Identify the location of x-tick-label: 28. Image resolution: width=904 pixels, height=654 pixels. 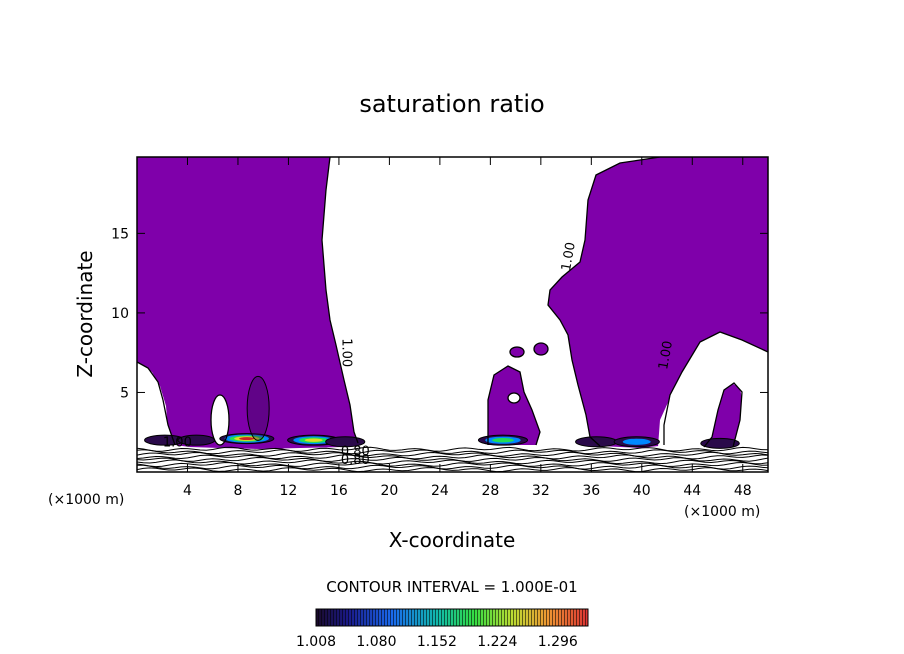
(490, 491).